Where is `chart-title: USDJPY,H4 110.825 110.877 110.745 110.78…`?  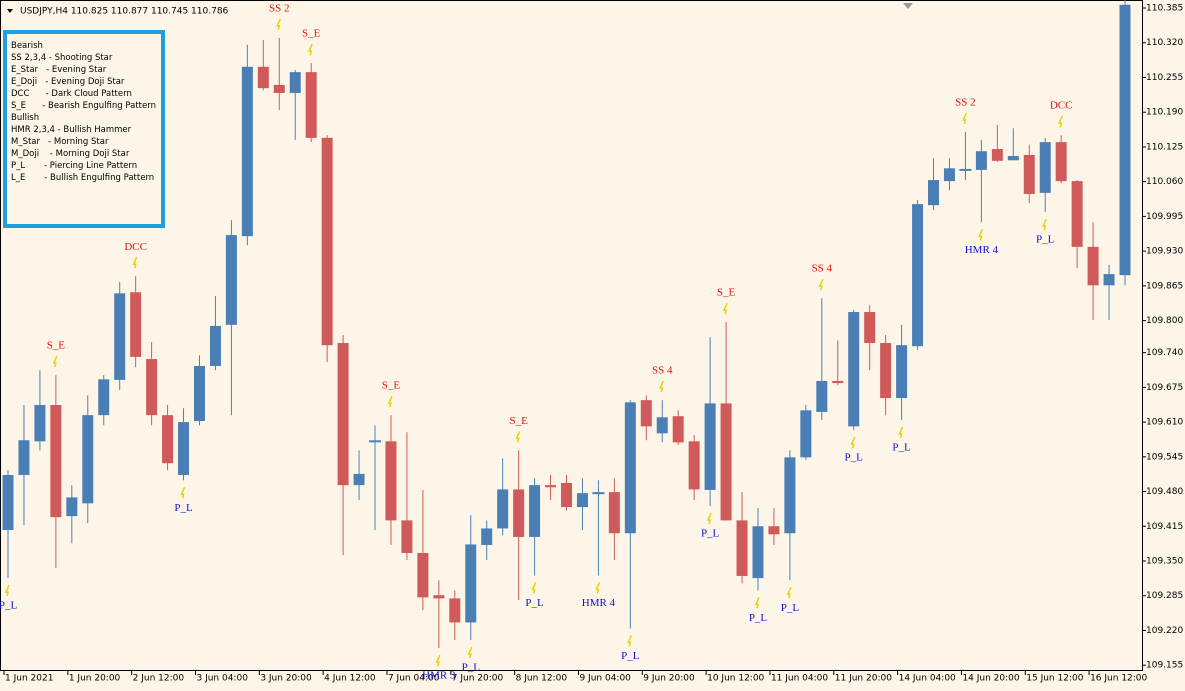
chart-title: USDJPY,H4 110.825 110.877 110.745 110.78… is located at coordinates (124, 12).